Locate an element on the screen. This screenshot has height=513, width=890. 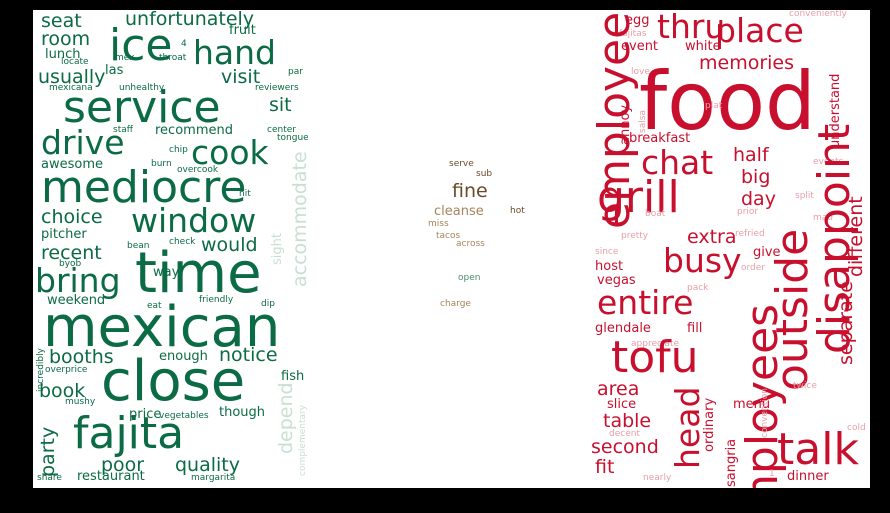
positive-word: notice is located at coordinates (248, 355).